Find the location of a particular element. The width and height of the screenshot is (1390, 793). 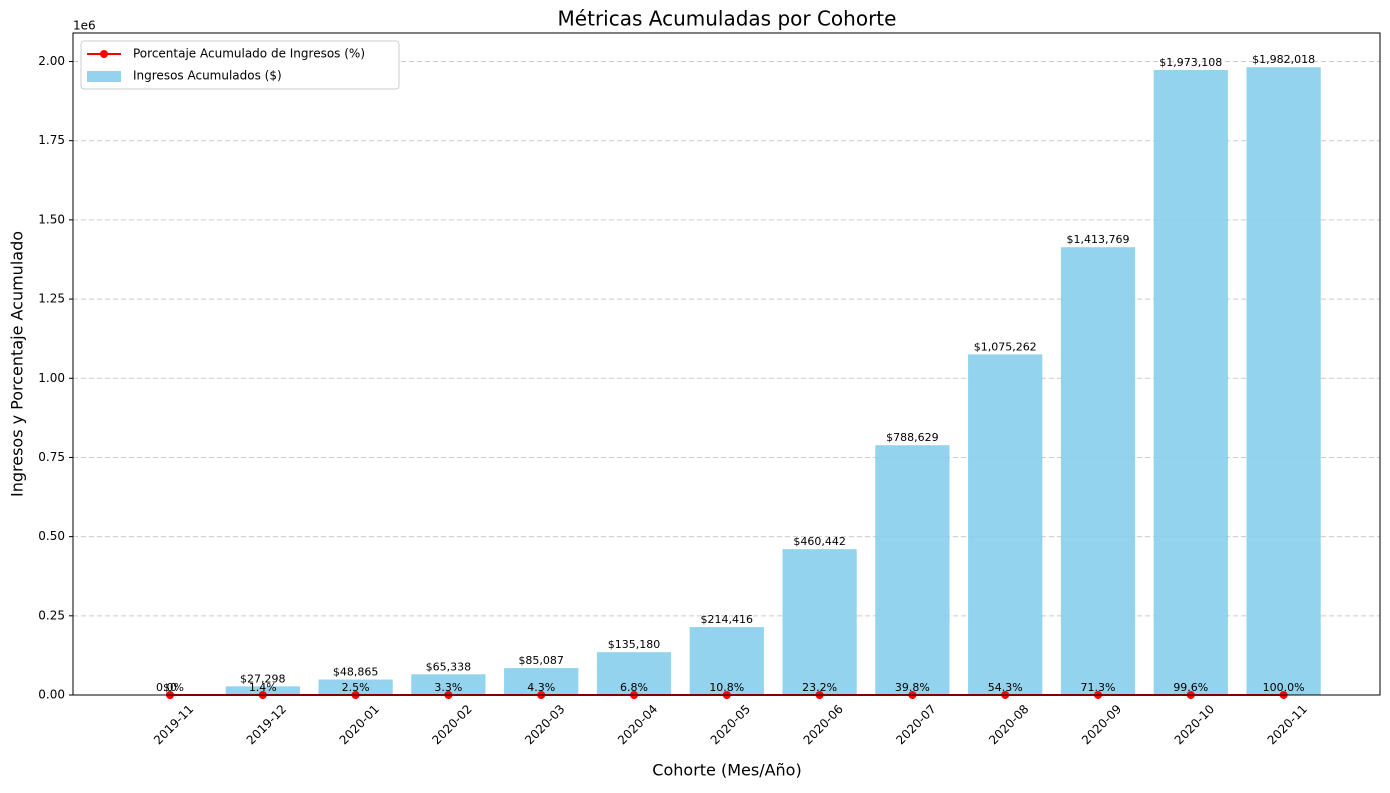

x-axis-label: Cohorte (Mes/Año) is located at coordinates (726, 770).